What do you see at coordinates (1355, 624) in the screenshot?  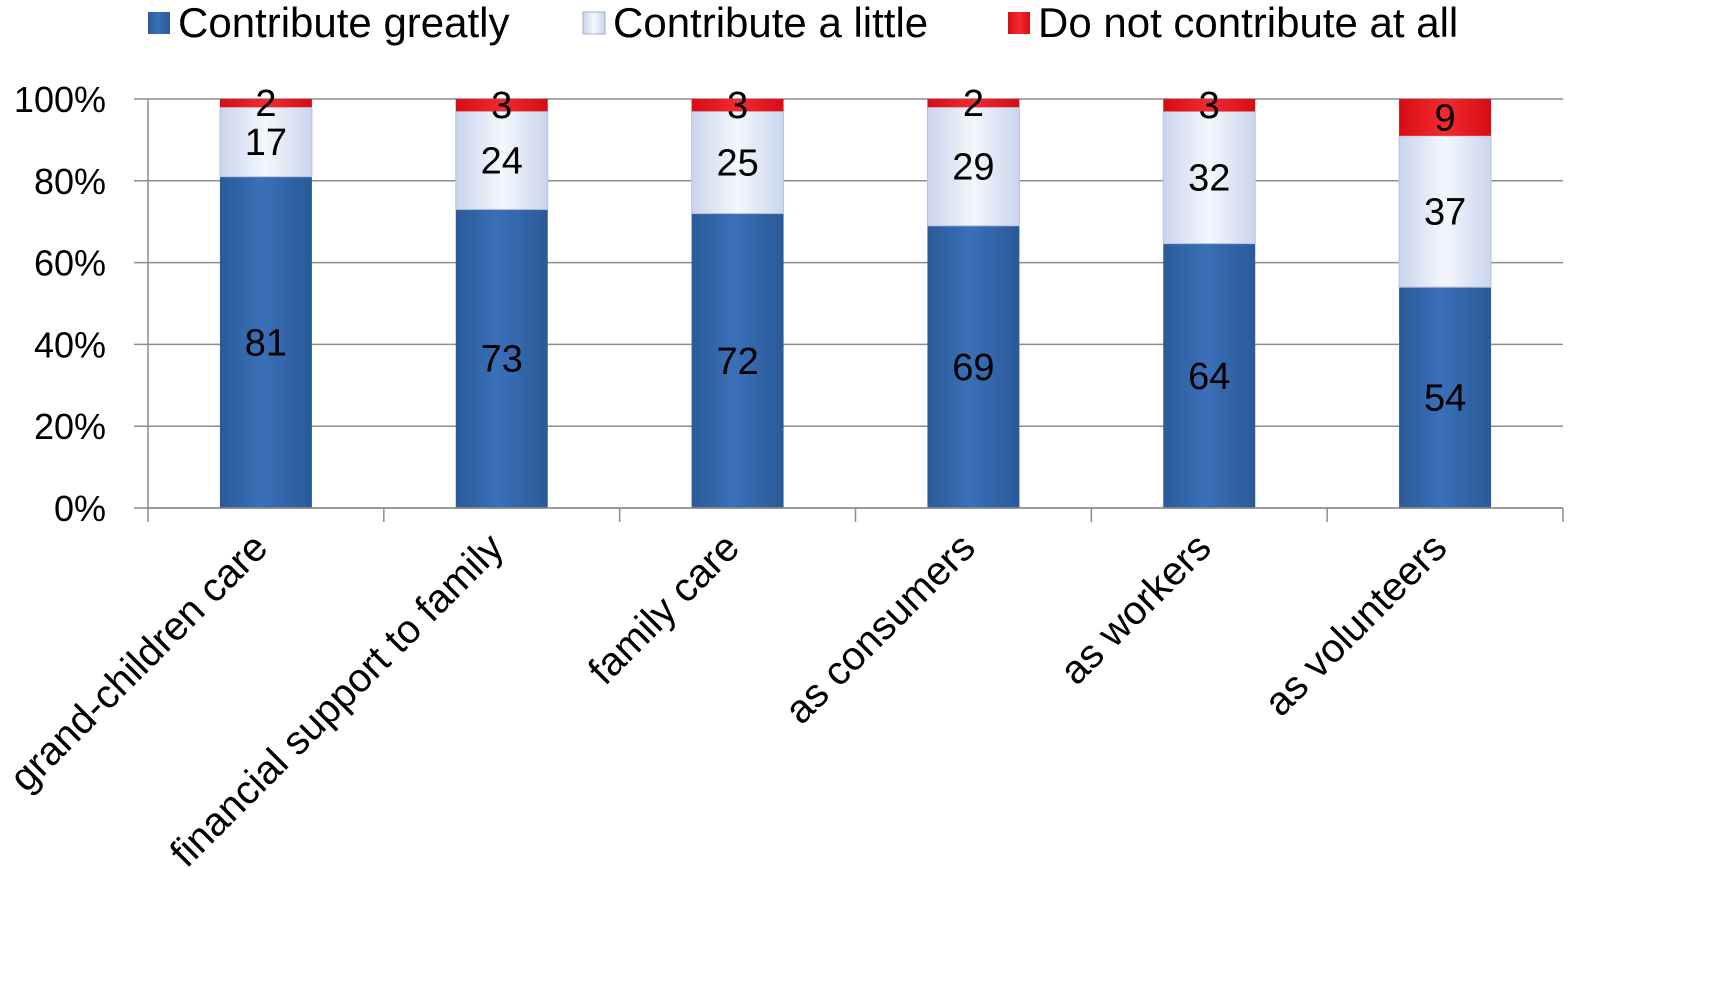 I see `category-label: as volunteers` at bounding box center [1355, 624].